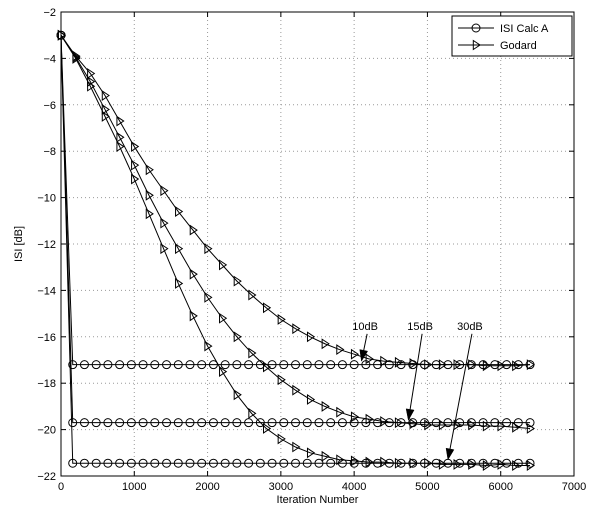 This screenshot has width=597, height=506. Describe the element at coordinates (364, 355) in the screenshot. I see `annotation-arrow-head-icon` at that location.